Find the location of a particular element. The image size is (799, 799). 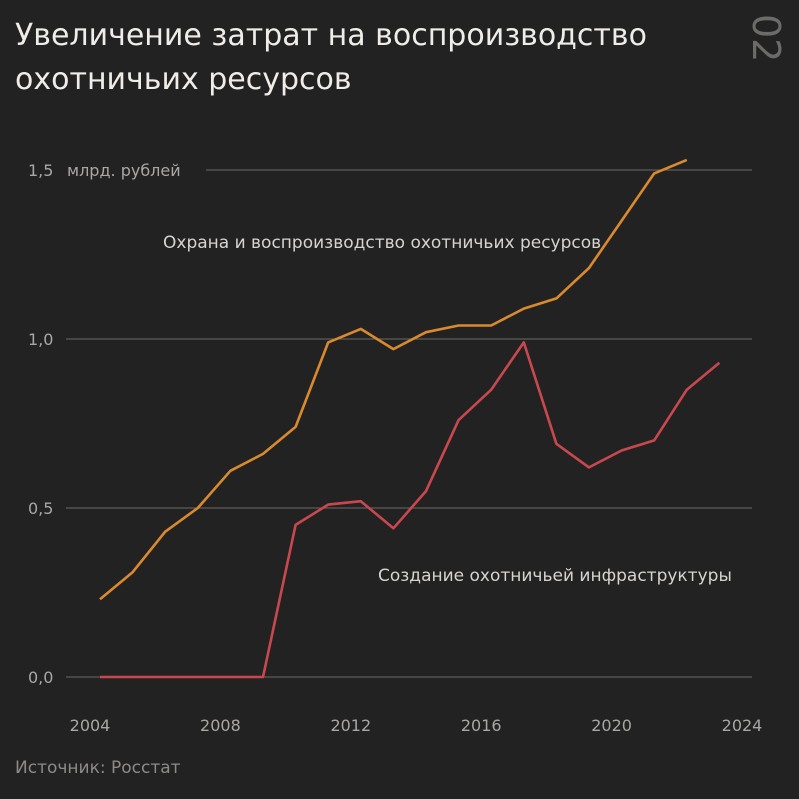

y-axis-unit: млрд. рублей is located at coordinates (124, 170).